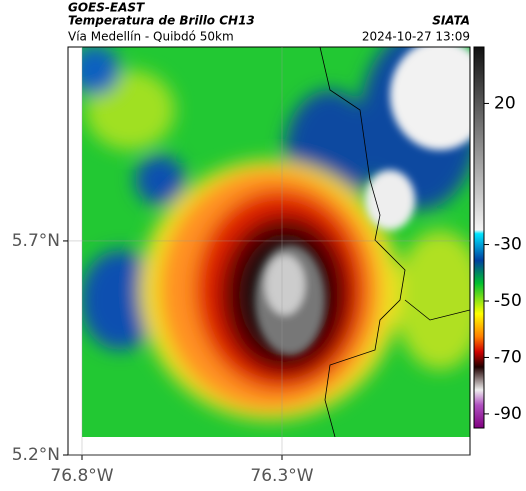  I want to click on region: Vía Medellín - Quibdó 50km, so click(151, 37).